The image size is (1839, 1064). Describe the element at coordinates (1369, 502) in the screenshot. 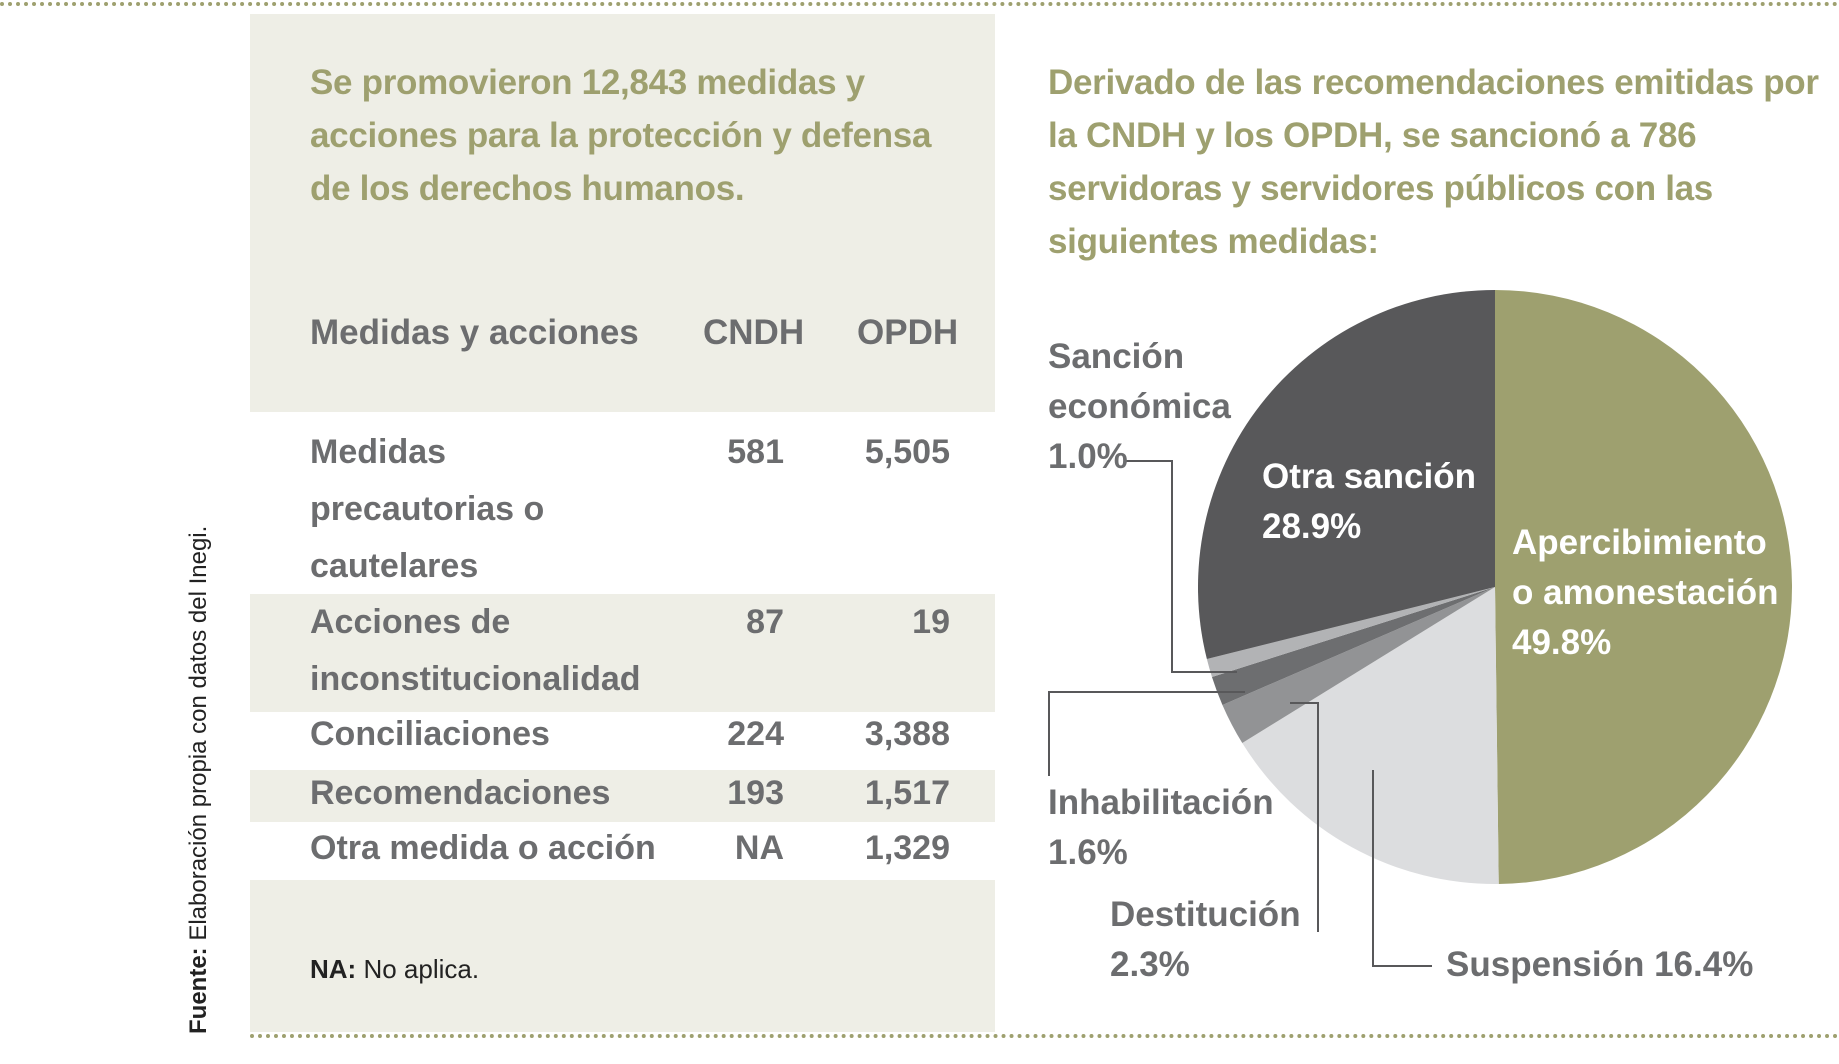

I see `pie-label: Otra sanción 28.9%` at that location.